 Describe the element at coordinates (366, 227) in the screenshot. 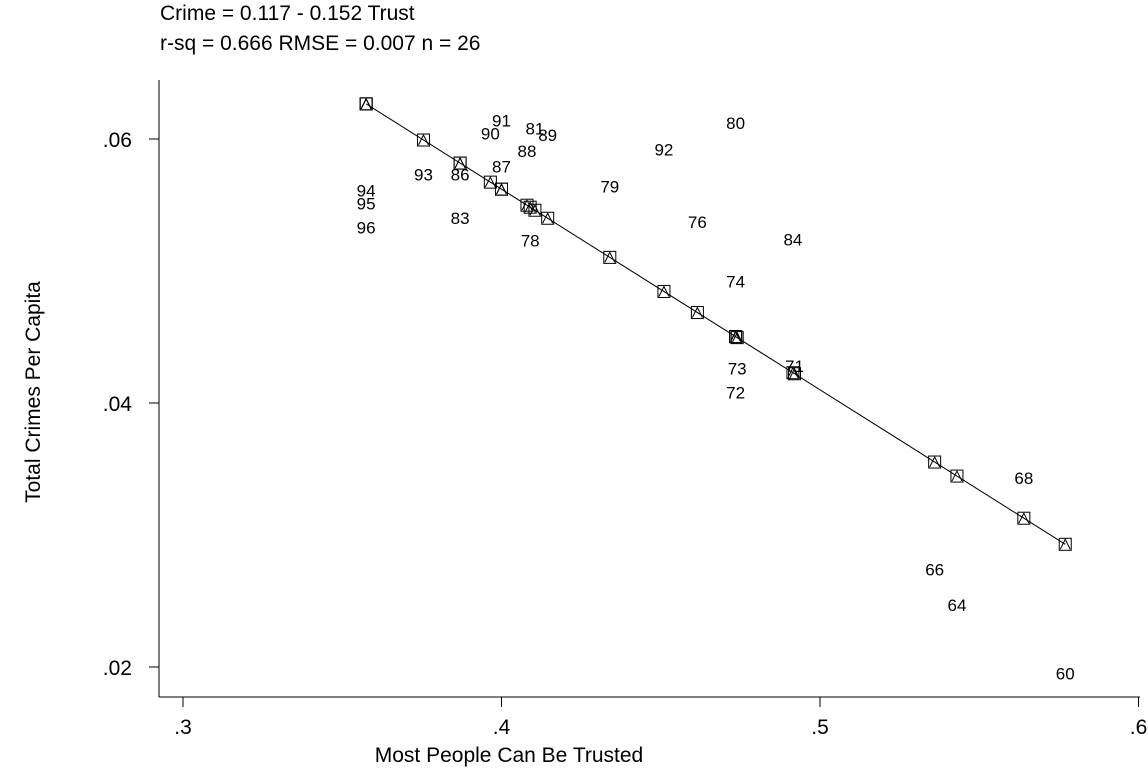

I see `point-label-96: 96` at that location.